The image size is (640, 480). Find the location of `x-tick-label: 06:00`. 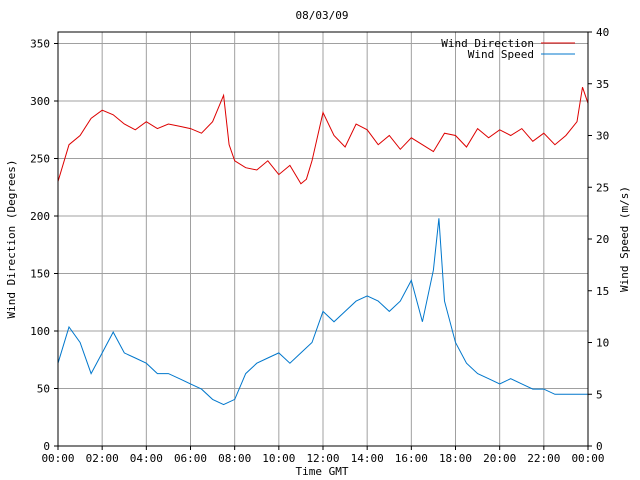

x-tick-label: 06:00 is located at coordinates (190, 458).